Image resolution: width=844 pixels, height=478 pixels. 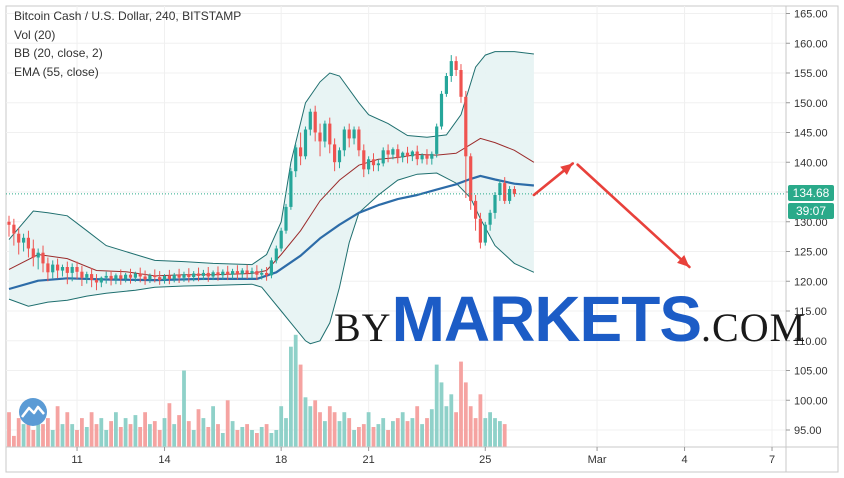 What do you see at coordinates (363, 327) in the screenshot?
I see `watermark-by: BY` at bounding box center [363, 327].